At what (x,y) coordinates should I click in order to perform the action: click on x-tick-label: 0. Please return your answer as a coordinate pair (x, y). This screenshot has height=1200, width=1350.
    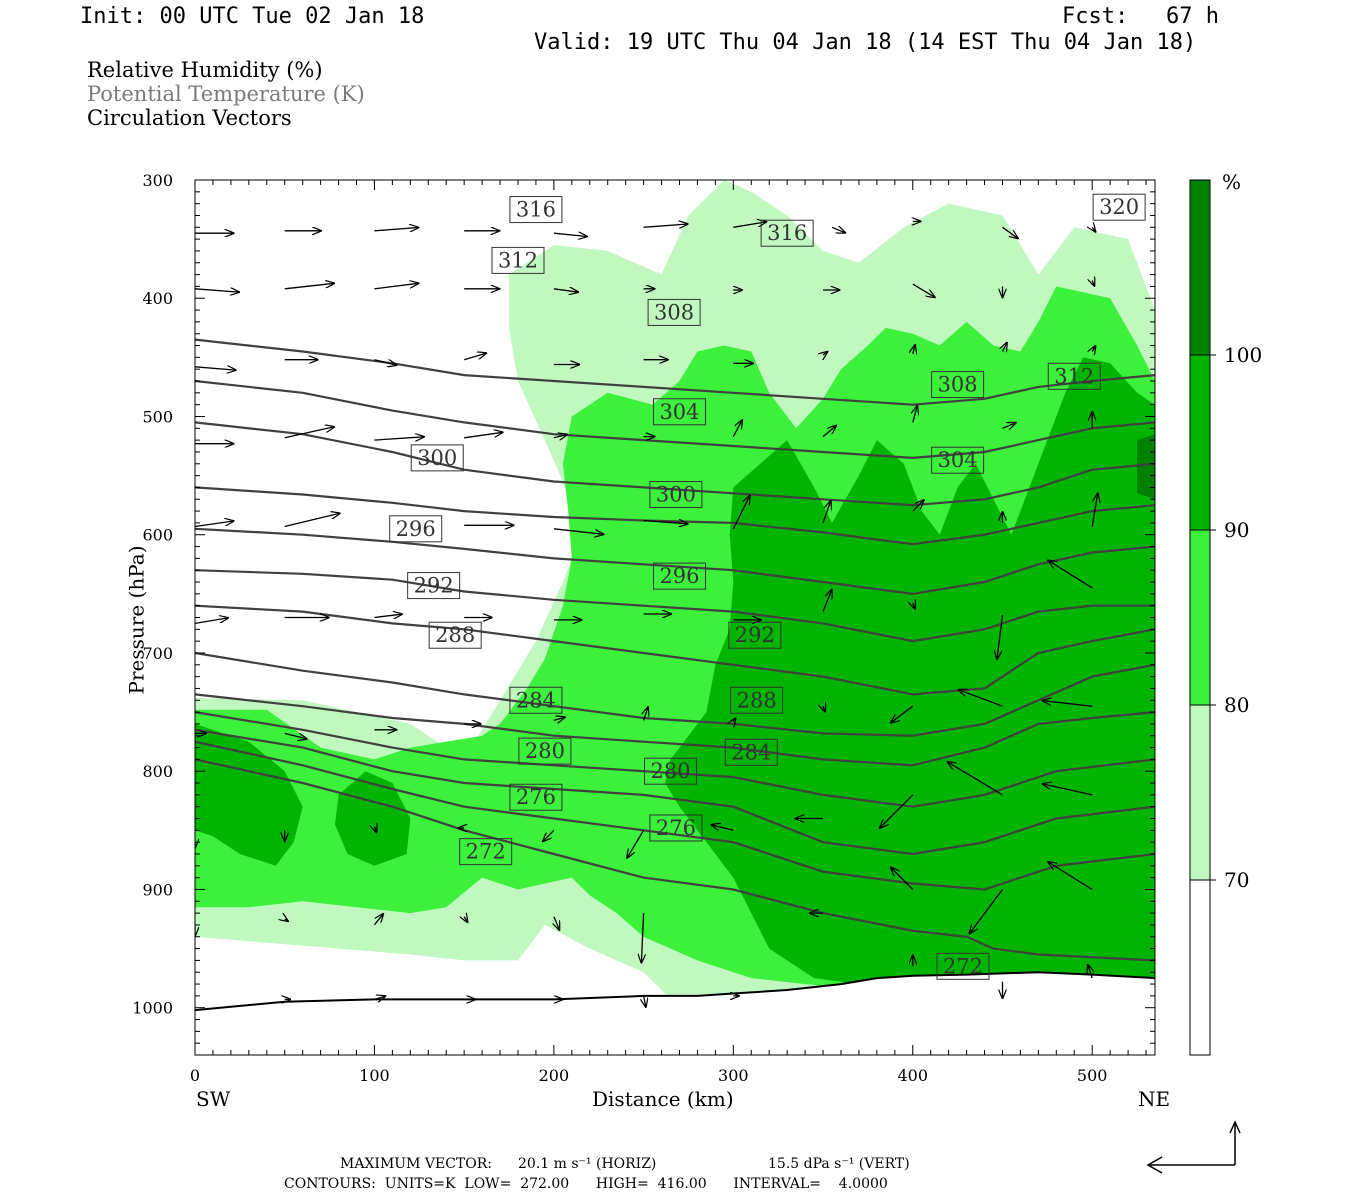
    Looking at the image, I should click on (195, 1075).